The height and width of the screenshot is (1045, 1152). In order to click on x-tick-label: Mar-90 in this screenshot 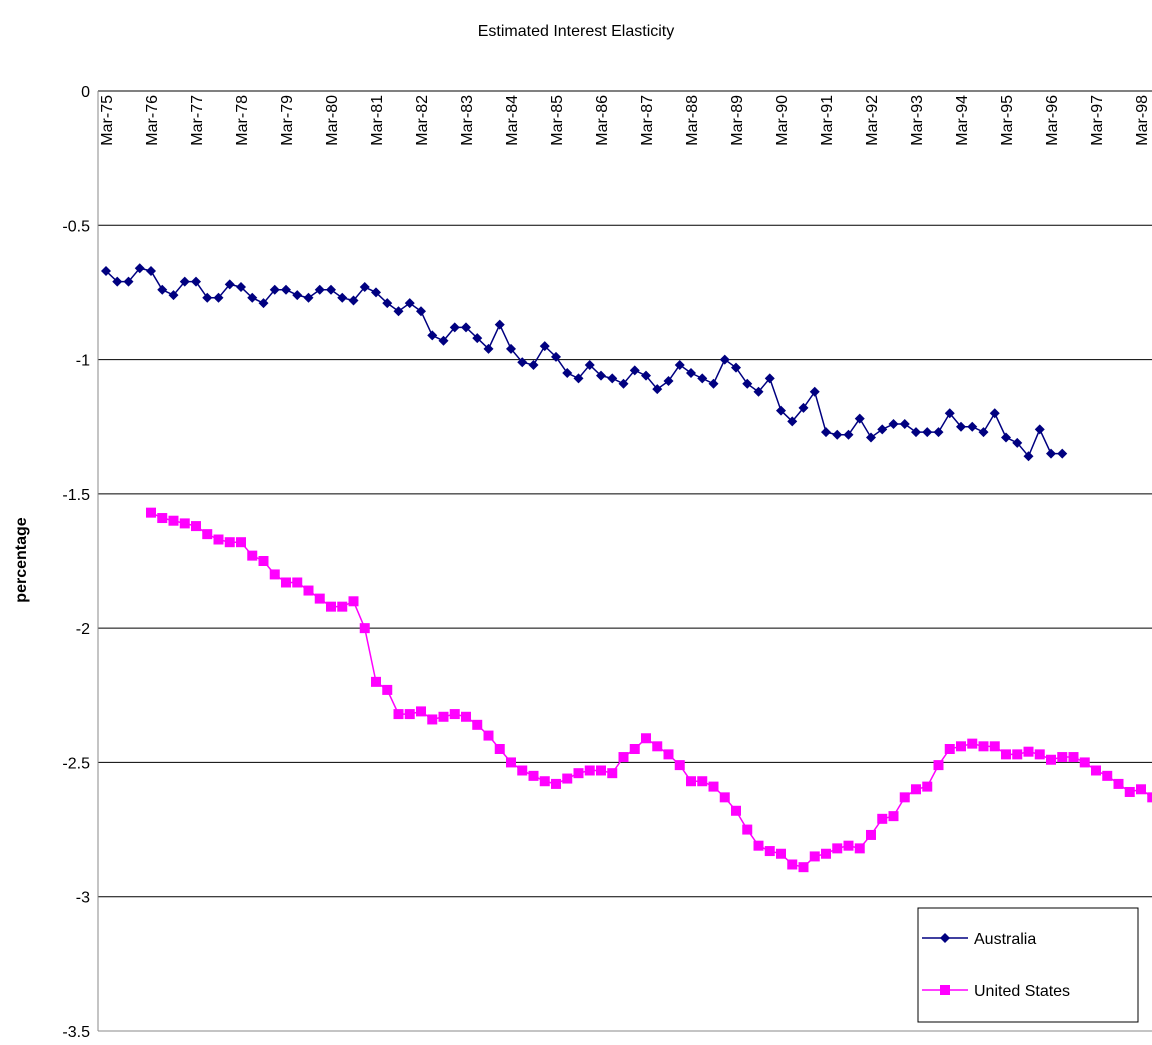, I will do `click(782, 120)`.